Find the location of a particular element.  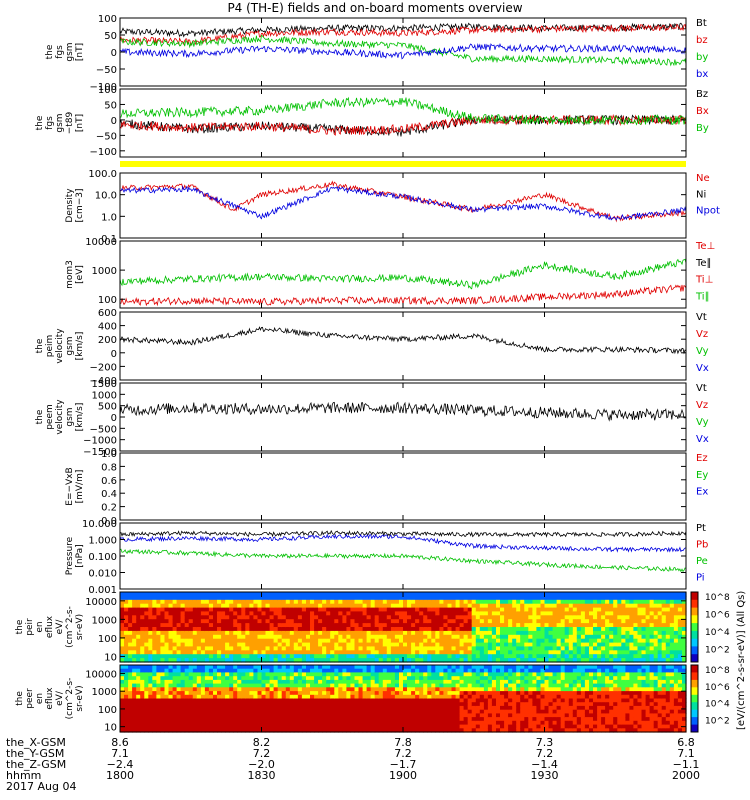

legend-ti: Ti⊥ is located at coordinates (704, 280).